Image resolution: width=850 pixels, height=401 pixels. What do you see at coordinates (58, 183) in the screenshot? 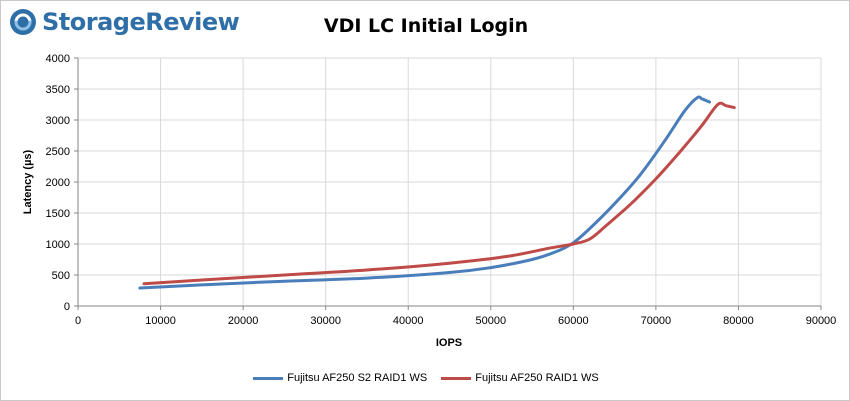
I see `y-tick-label-2000: 2000` at bounding box center [58, 183].